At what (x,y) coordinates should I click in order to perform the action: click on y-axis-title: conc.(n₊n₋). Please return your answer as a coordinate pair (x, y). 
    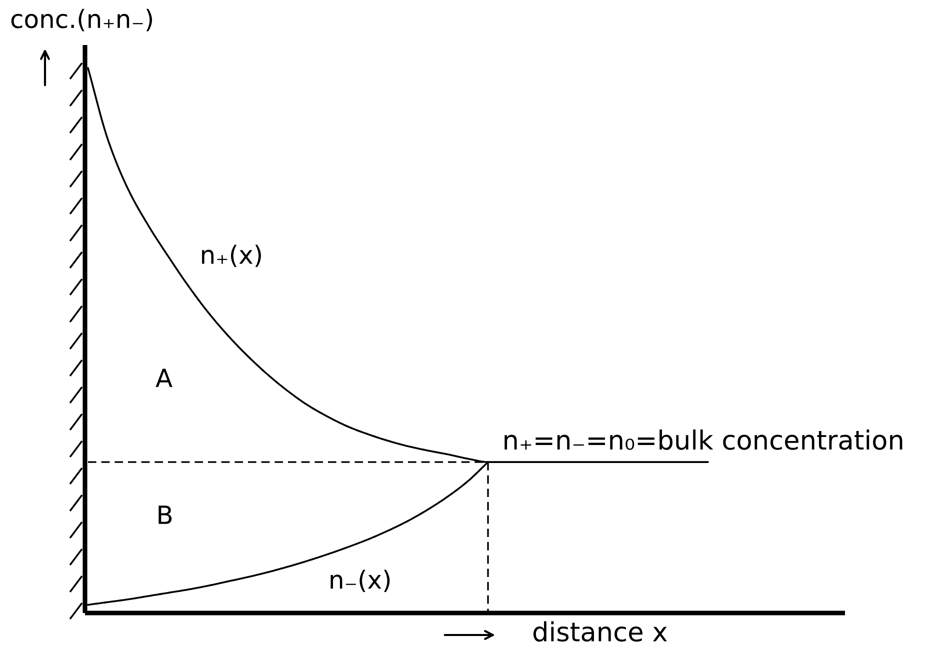
    Looking at the image, I should click on (81, 20).